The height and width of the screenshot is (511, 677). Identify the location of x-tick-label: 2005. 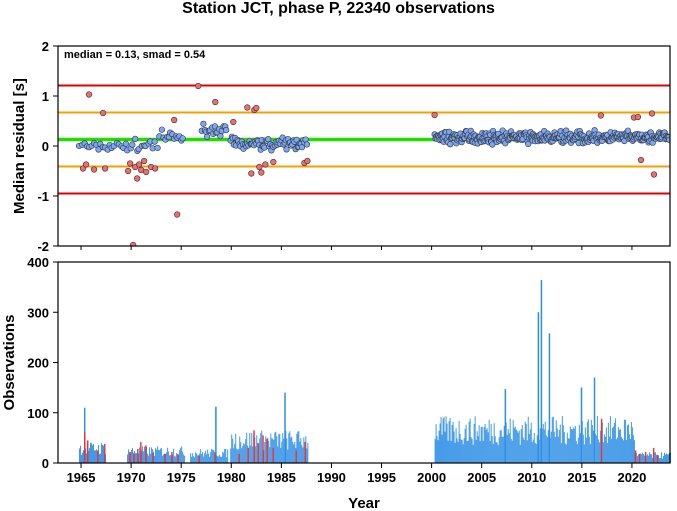
(481, 477).